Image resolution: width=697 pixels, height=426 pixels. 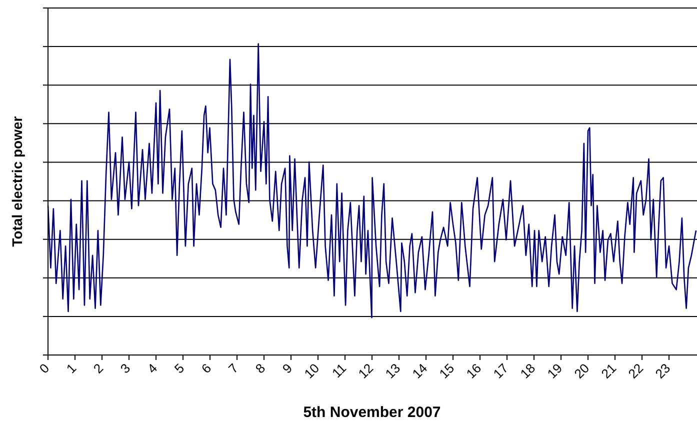 What do you see at coordinates (527, 371) in the screenshot?
I see `x-tick-label: 18` at bounding box center [527, 371].